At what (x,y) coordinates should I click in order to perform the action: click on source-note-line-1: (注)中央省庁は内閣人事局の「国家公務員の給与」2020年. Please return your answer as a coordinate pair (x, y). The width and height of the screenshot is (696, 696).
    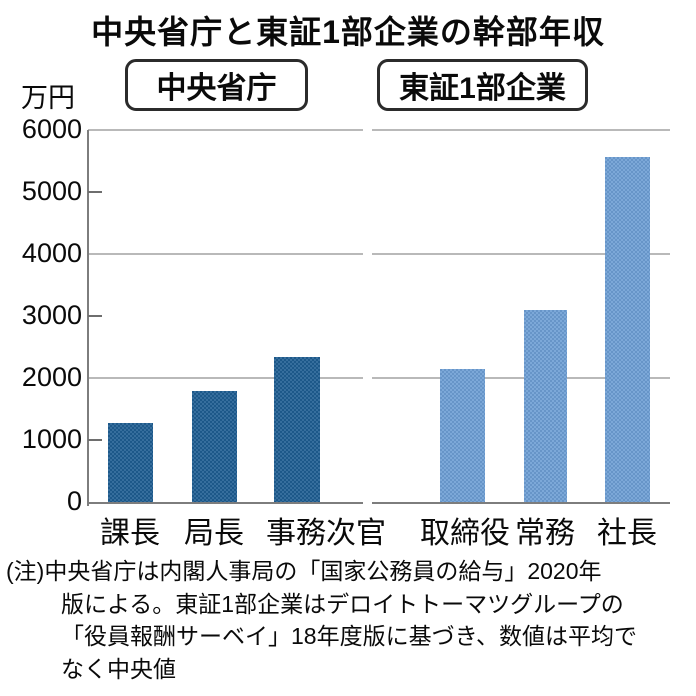
    Looking at the image, I should click on (304, 571).